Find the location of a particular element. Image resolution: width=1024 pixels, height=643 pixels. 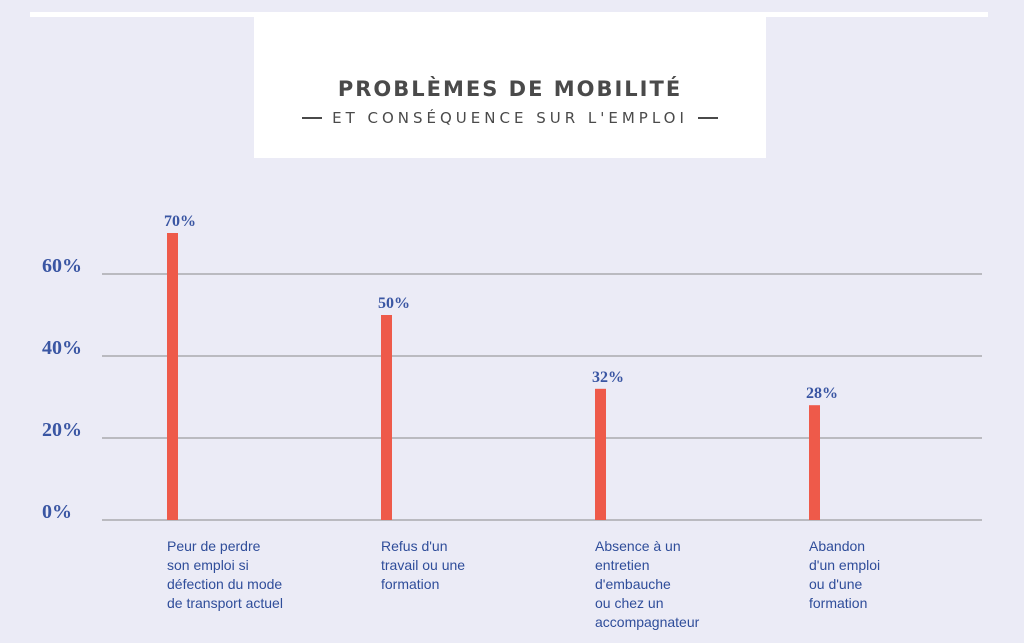

chart-subtitle: ET CONSÉQUENCE SUR L'EMPLOI is located at coordinates (510, 118).